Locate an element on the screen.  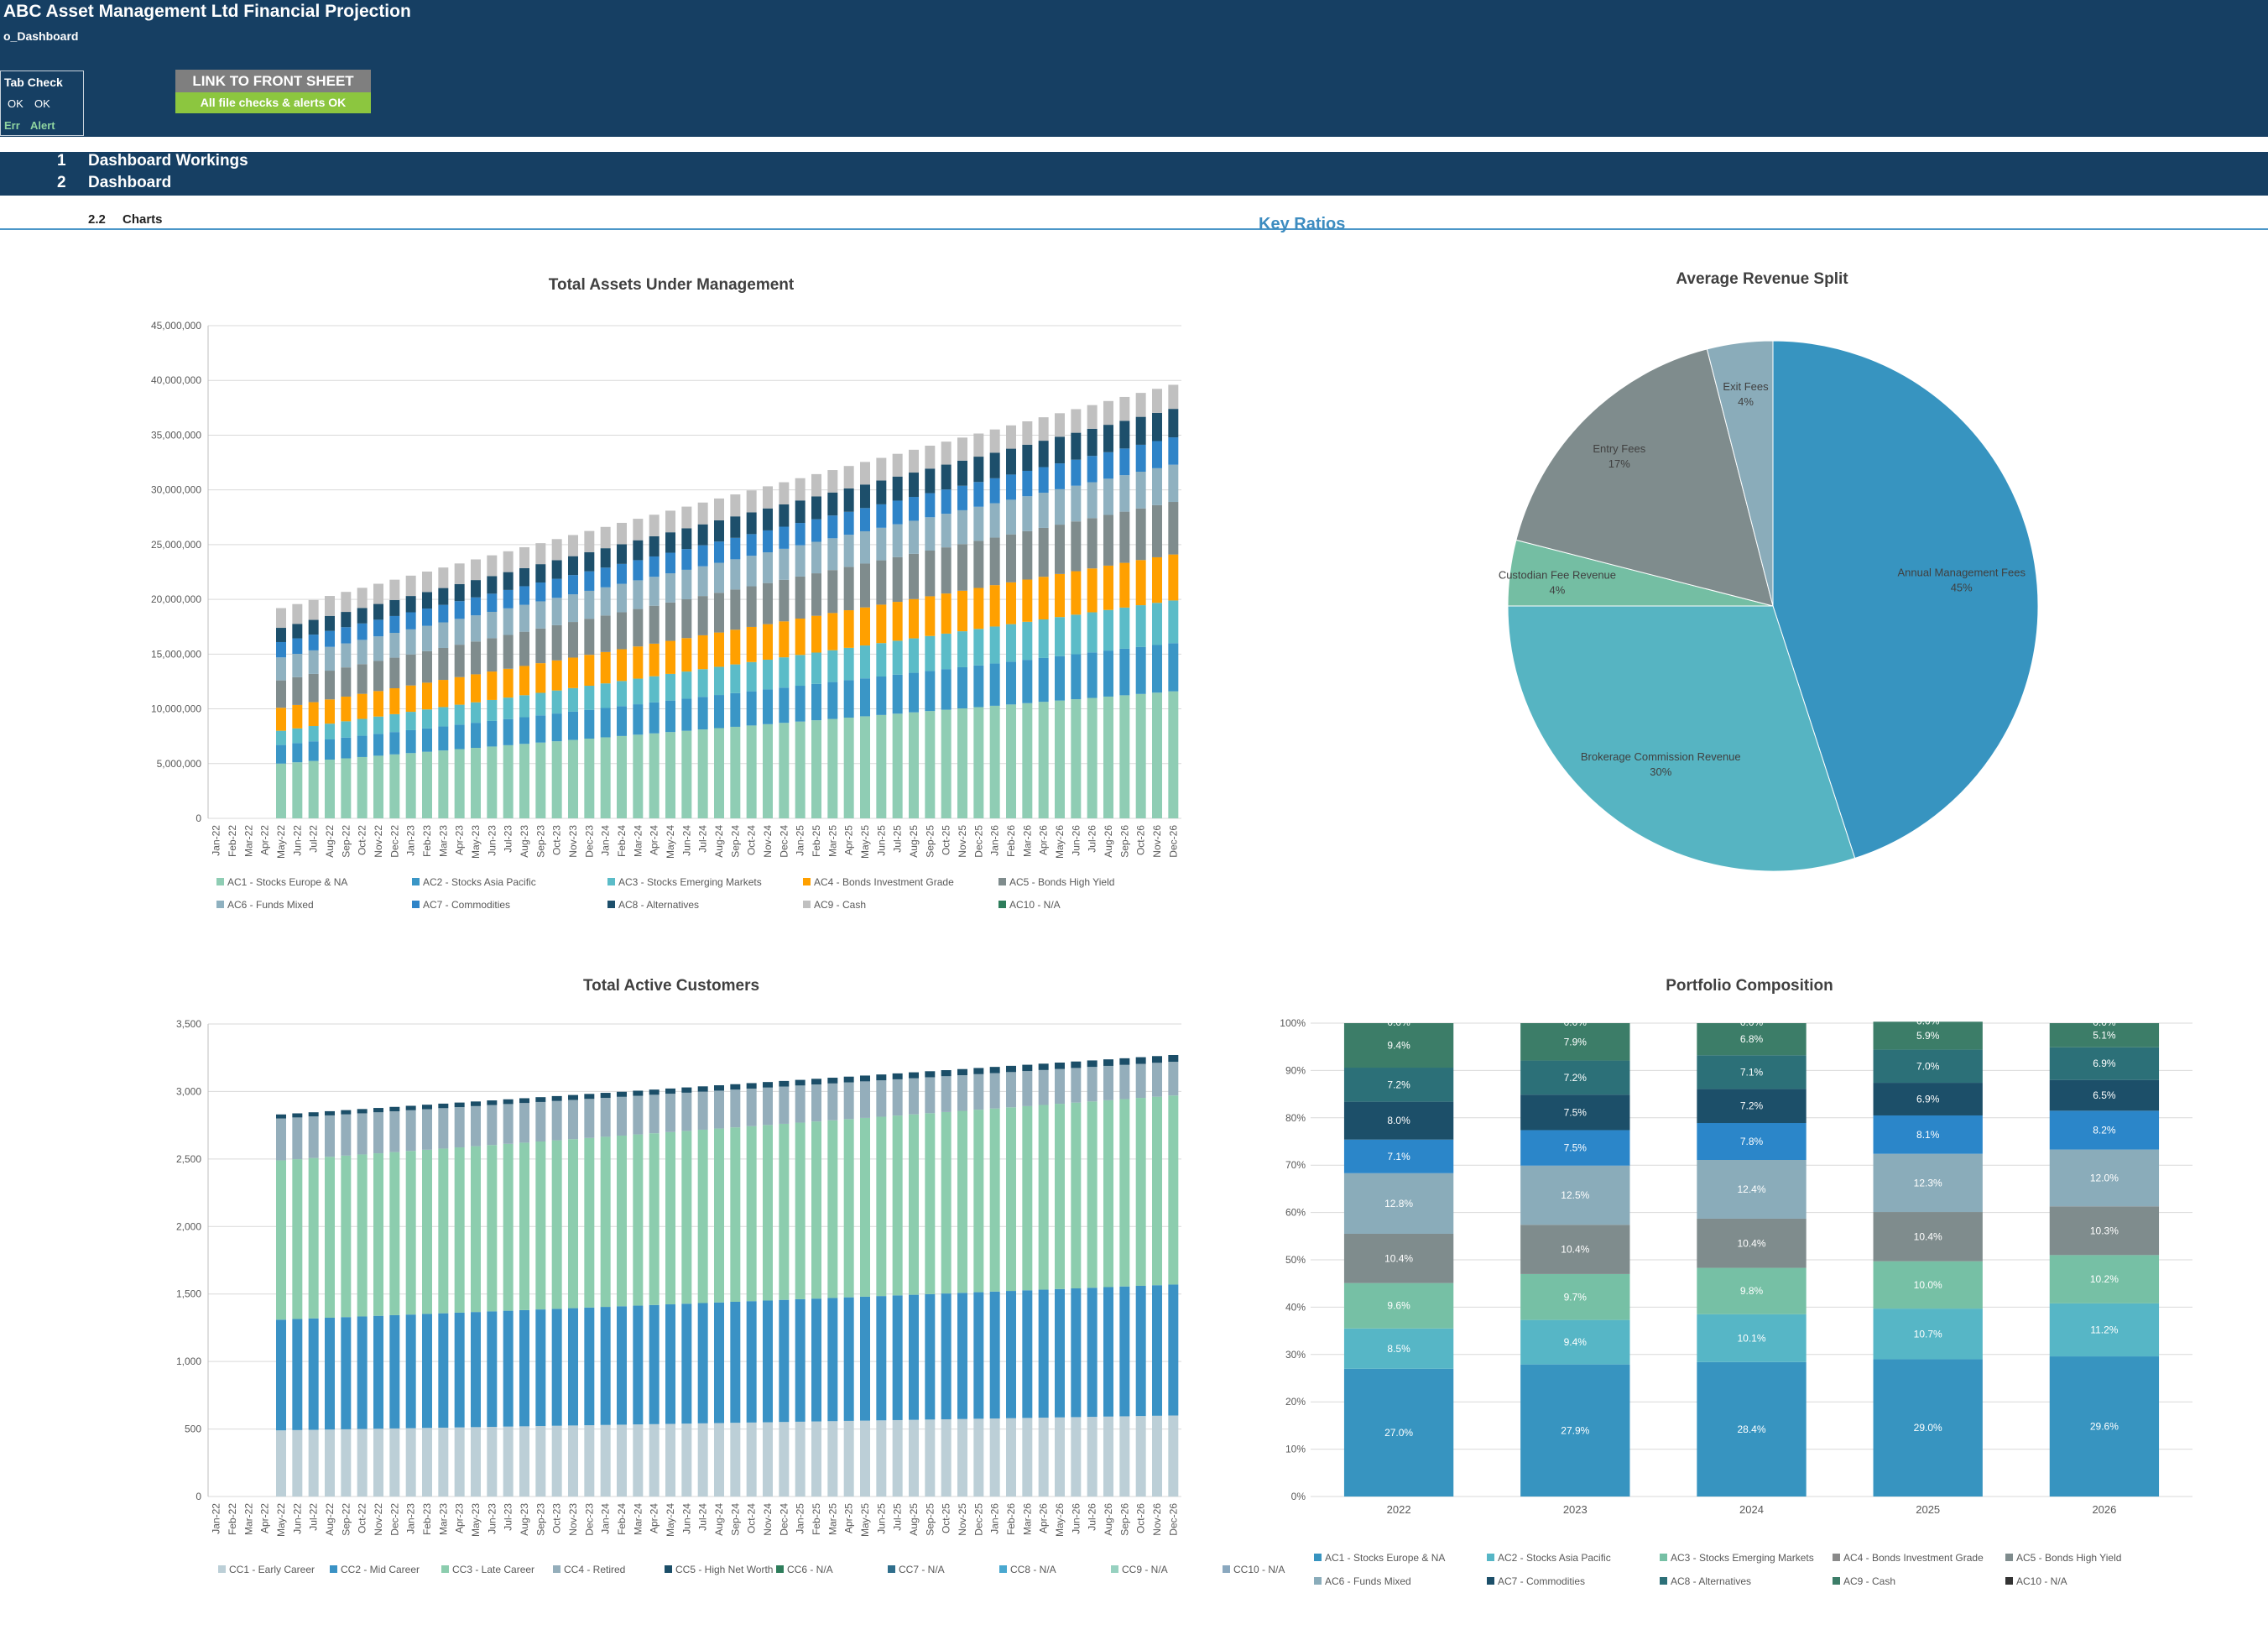
x-tick-label: 2022 is located at coordinates (1399, 1509).